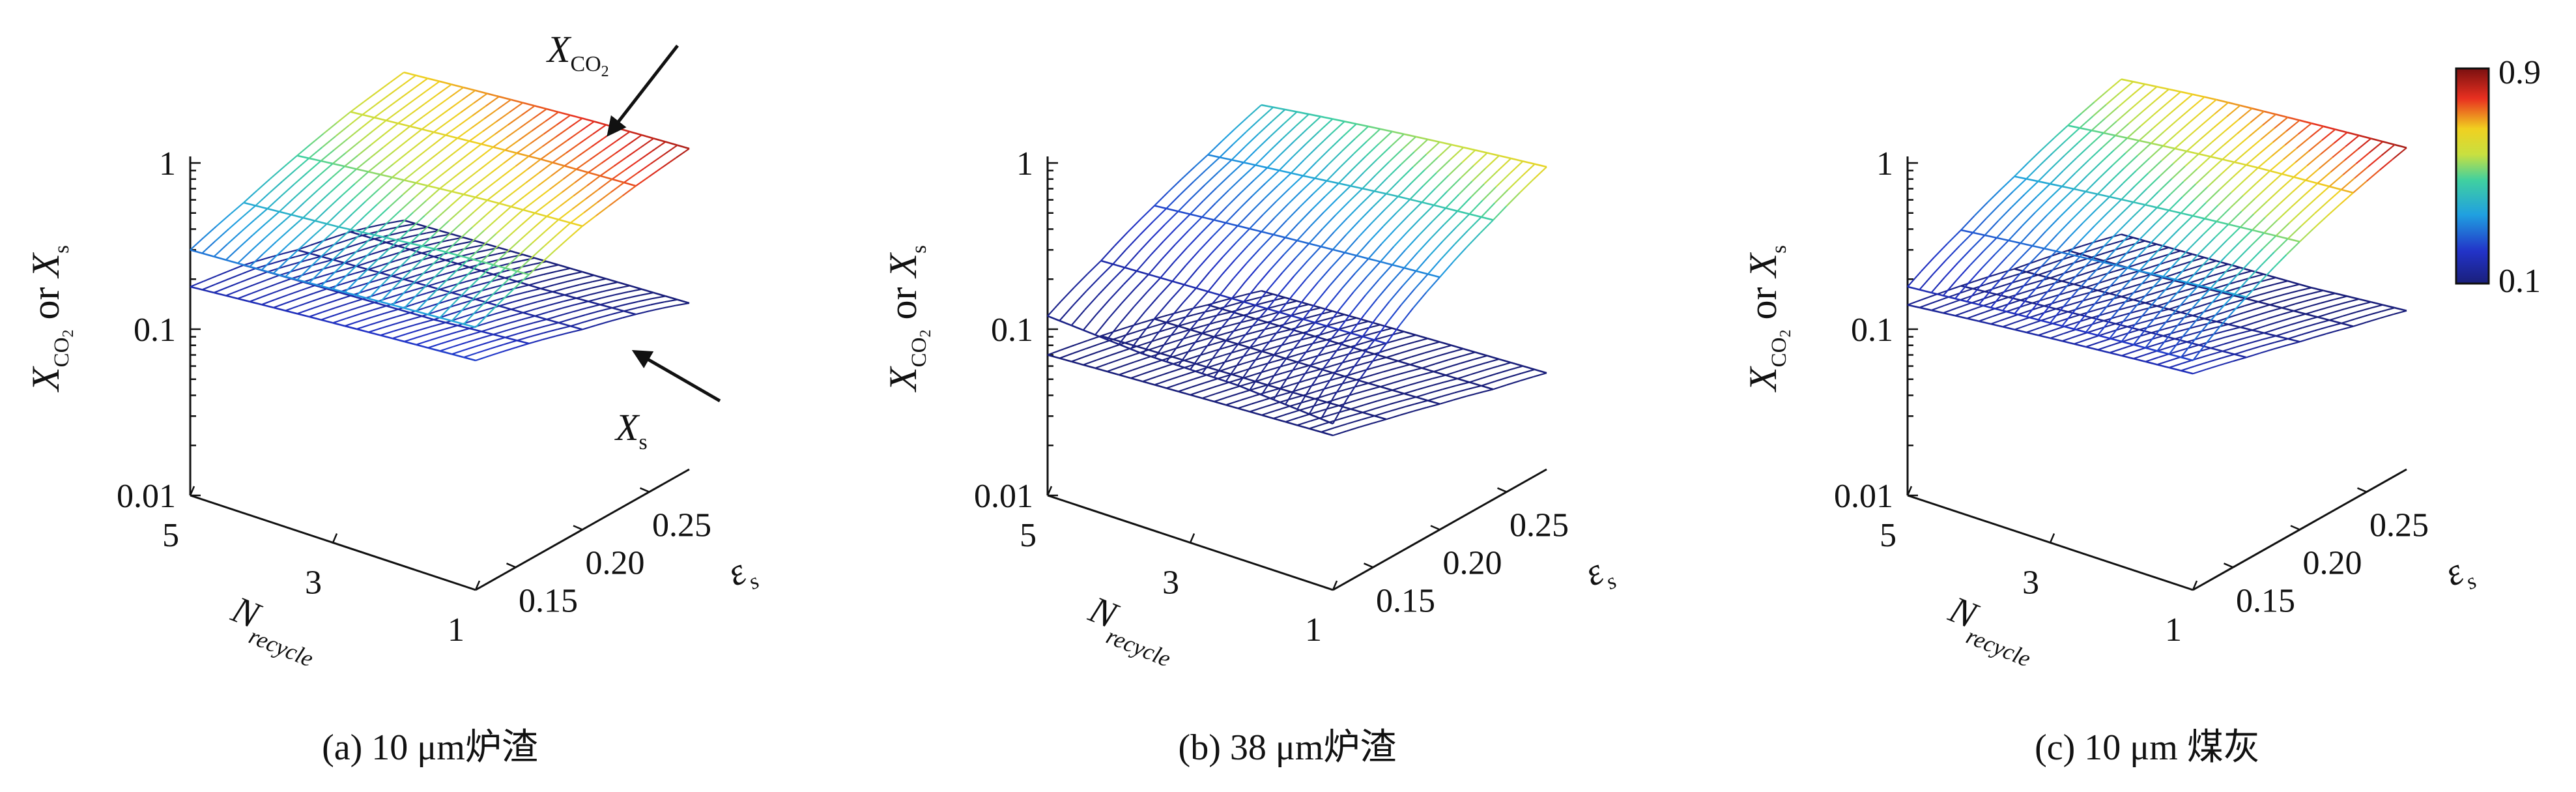 The width and height of the screenshot is (2576, 792). Describe the element at coordinates (50, 319) in the screenshot. I see `z-axis-label: XCO2 or Xs` at that location.